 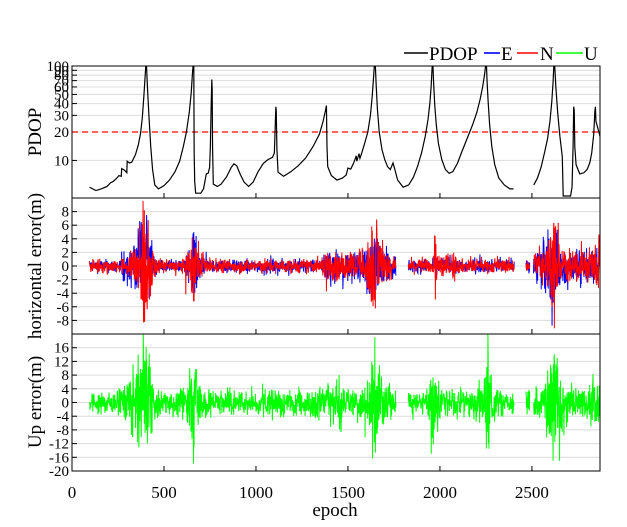 I want to click on xtick-label: 2000, so click(x=440, y=492).